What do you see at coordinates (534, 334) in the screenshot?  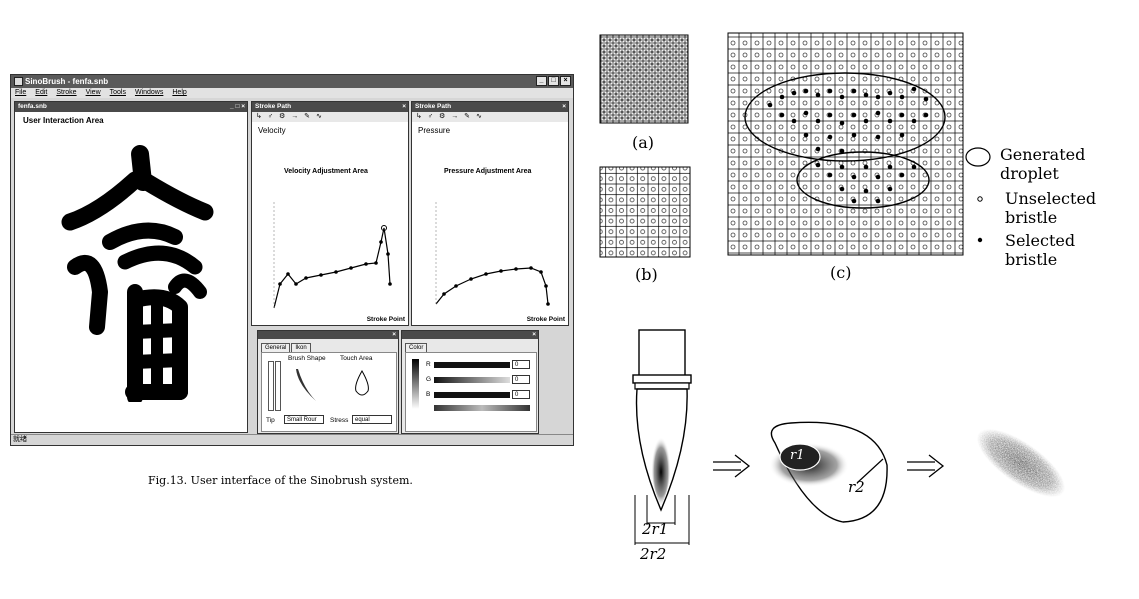 I see `color-panel-close: ×` at bounding box center [534, 334].